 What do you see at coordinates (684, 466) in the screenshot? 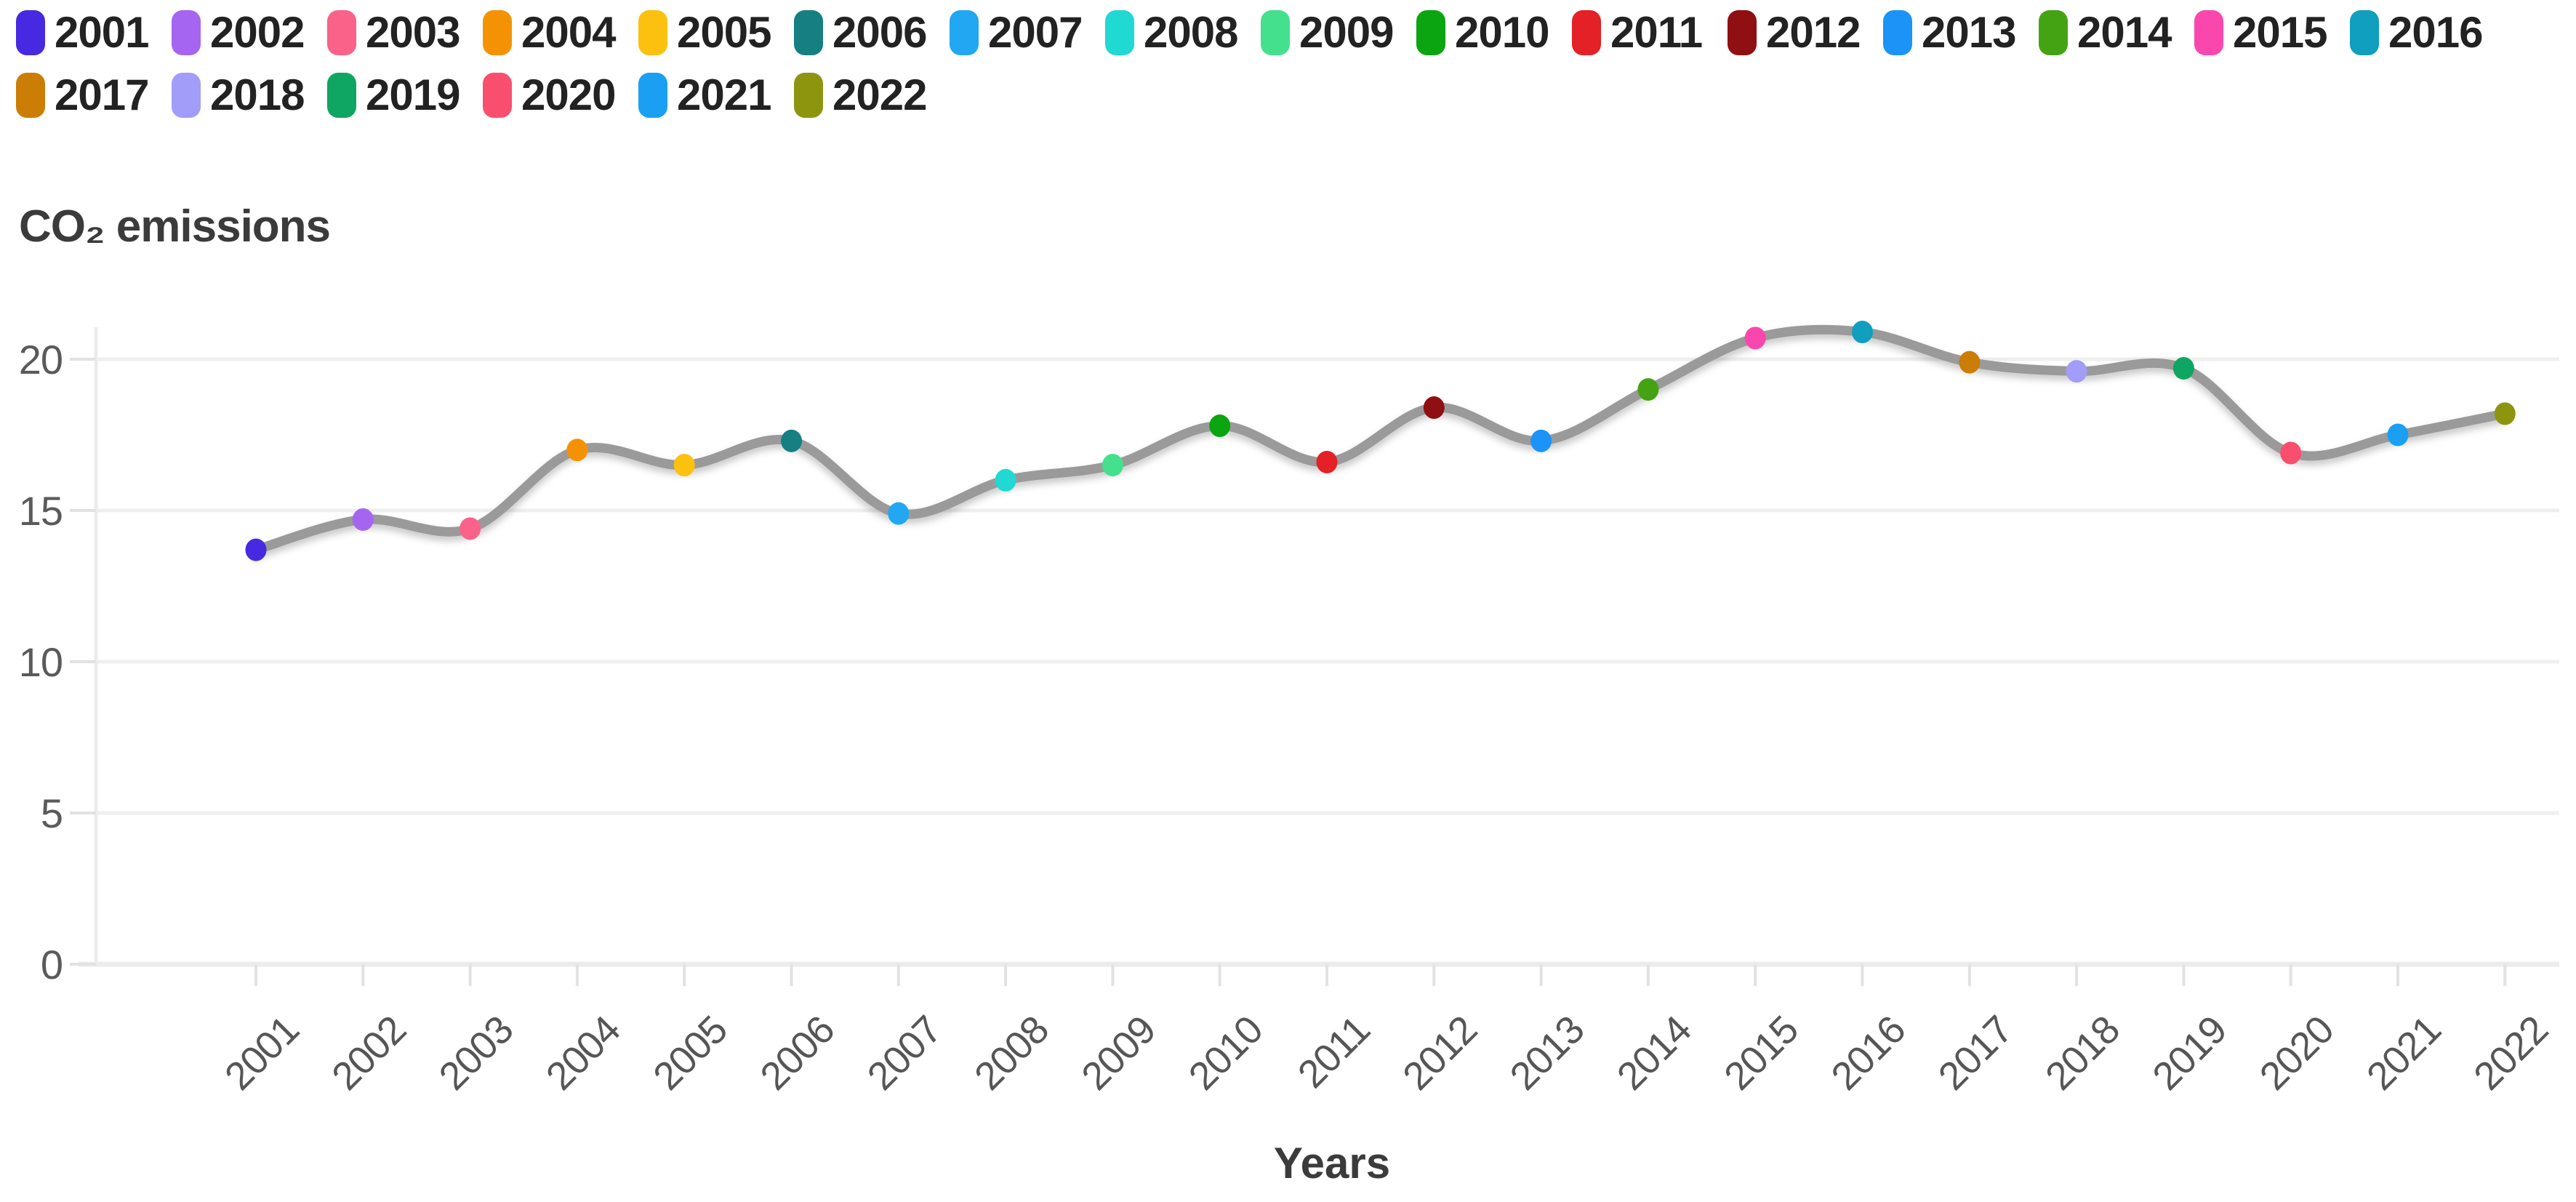
I see `data-point-2005` at bounding box center [684, 466].